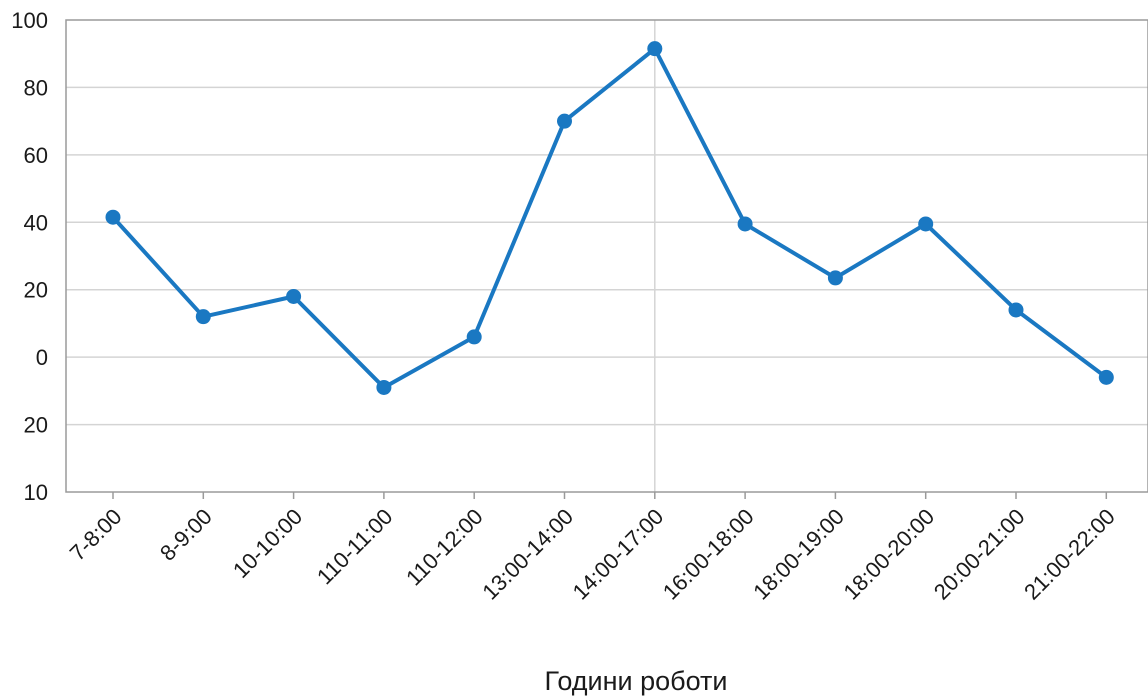  Describe the element at coordinates (889, 554) in the screenshot. I see `x-tick-label: 18:00-20:00` at that location.